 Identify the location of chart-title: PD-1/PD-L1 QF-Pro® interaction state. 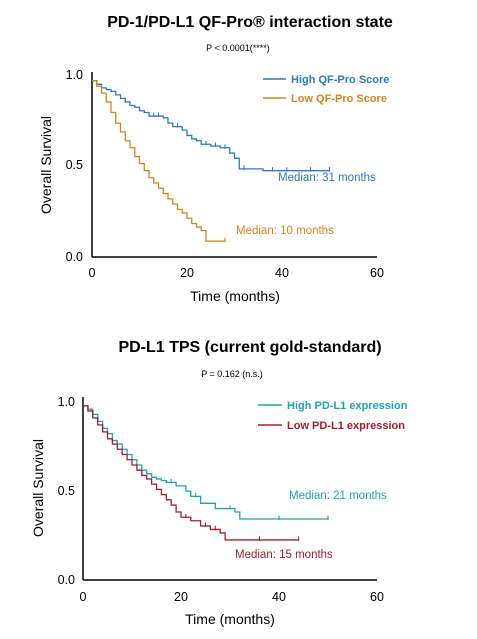
(250, 22).